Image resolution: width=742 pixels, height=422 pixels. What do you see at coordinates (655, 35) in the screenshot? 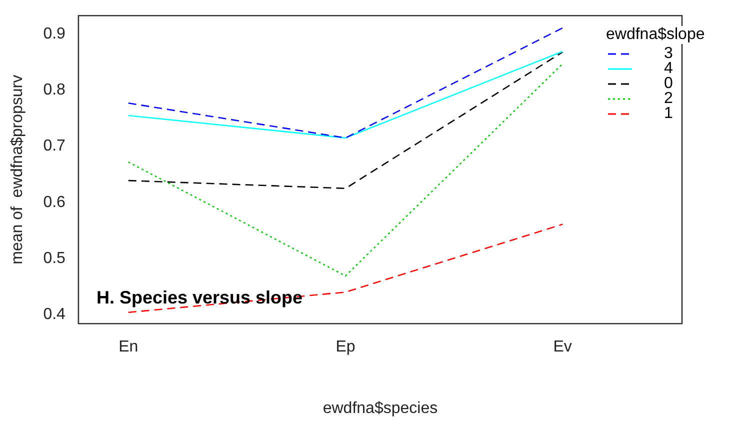
I see `legend-title: ewdfna$slope` at bounding box center [655, 35].